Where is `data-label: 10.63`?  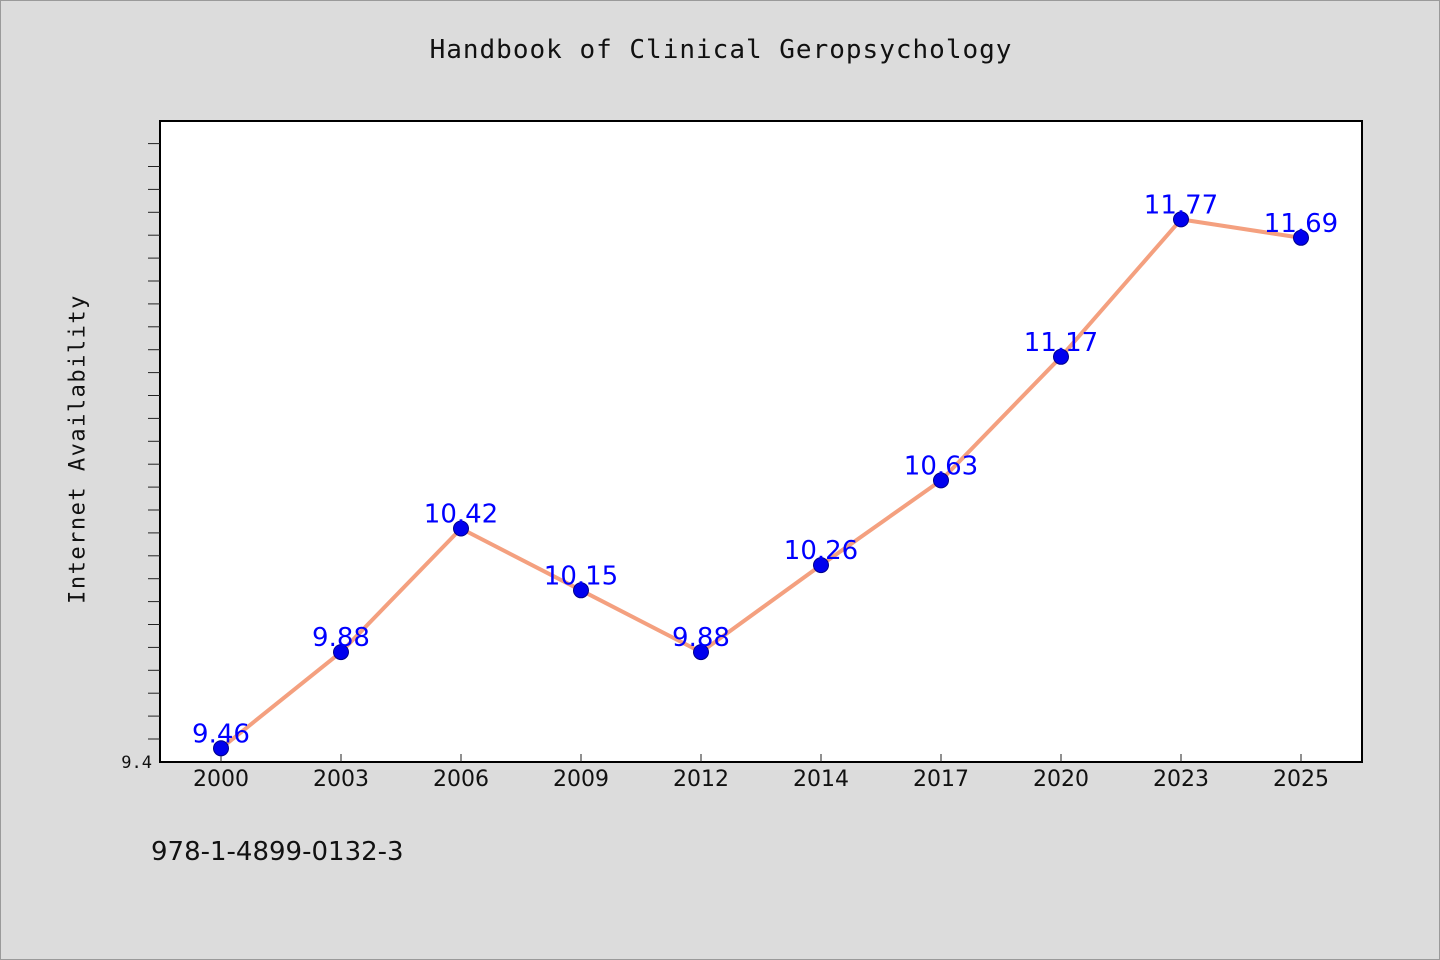 data-label: 10.63 is located at coordinates (941, 466).